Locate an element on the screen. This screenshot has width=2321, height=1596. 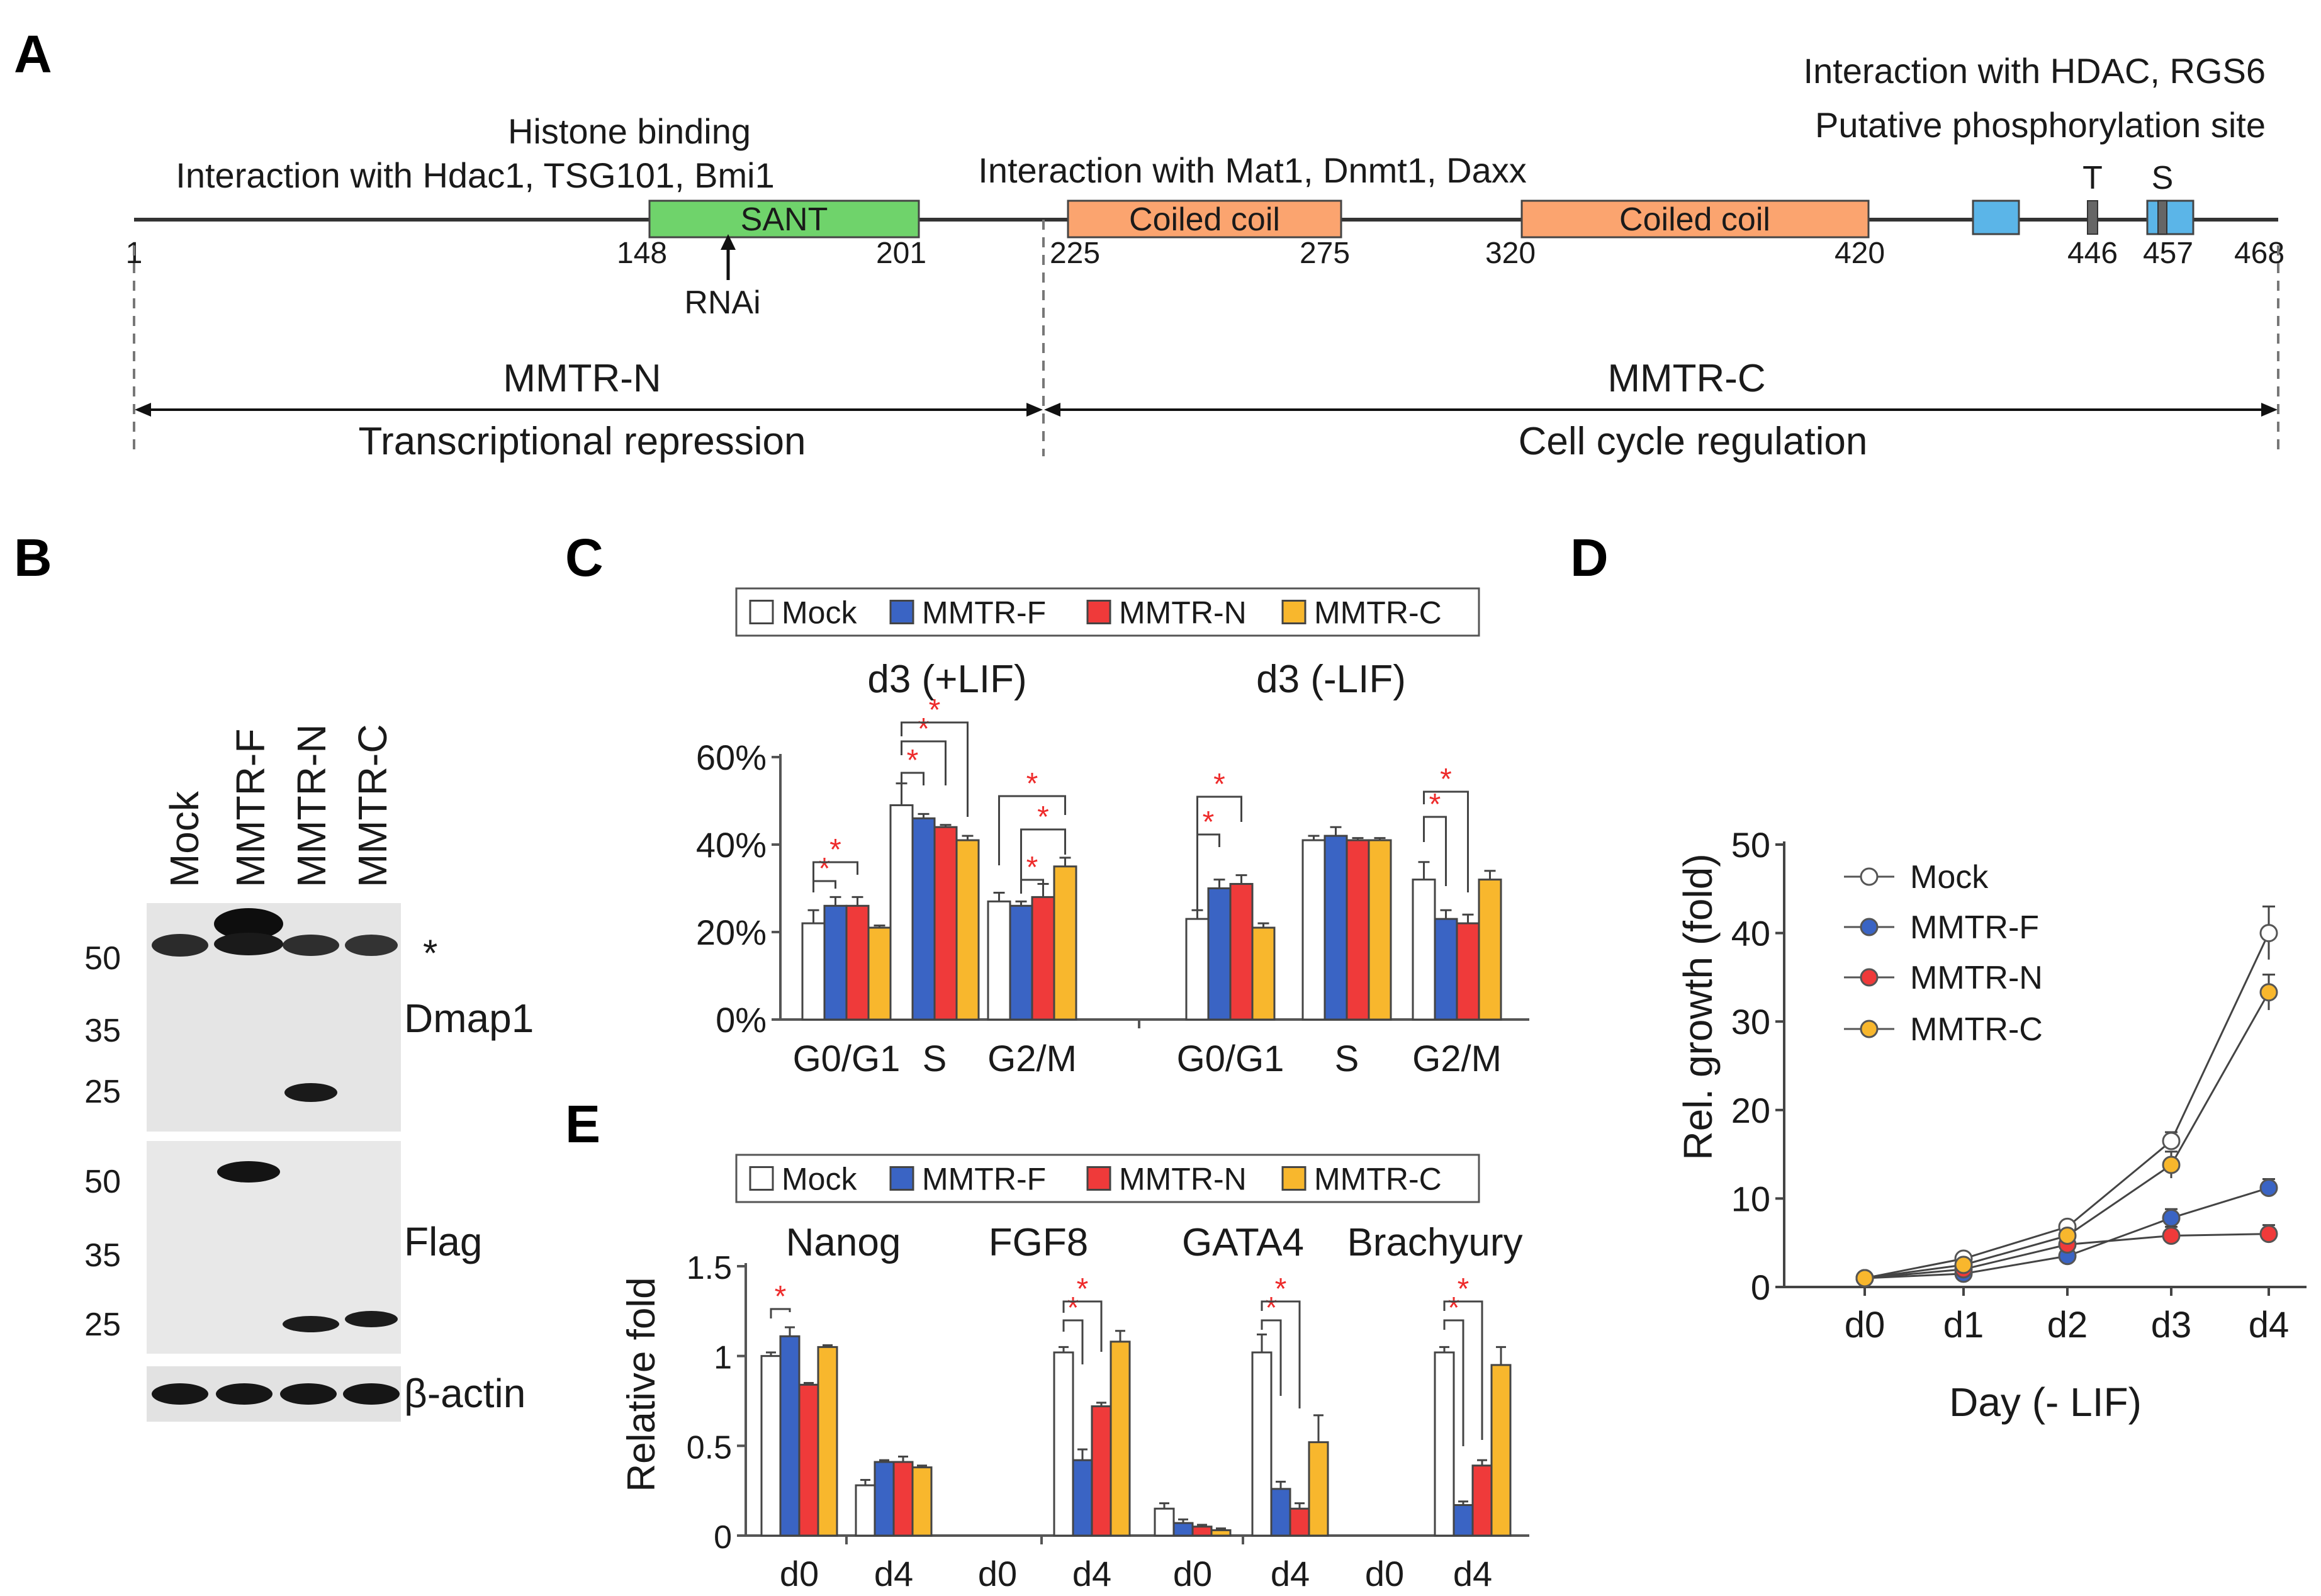
c-cat-label-3: G0/G1 is located at coordinates (1231, 1058).